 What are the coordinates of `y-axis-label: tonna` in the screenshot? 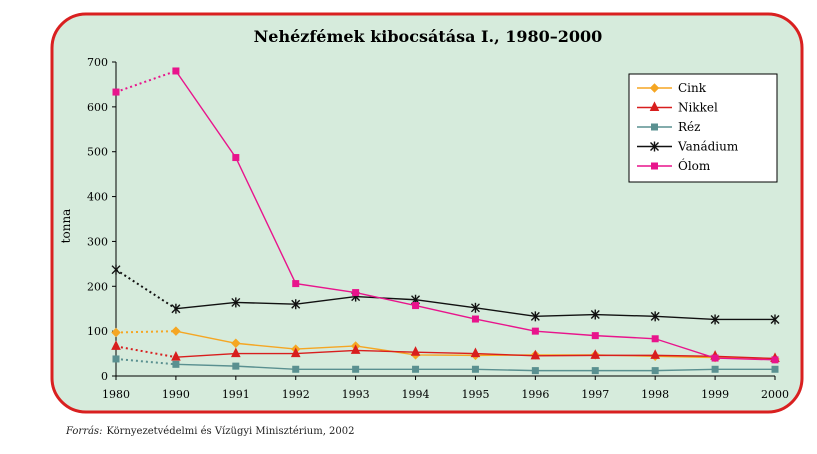 It's located at (66, 226).